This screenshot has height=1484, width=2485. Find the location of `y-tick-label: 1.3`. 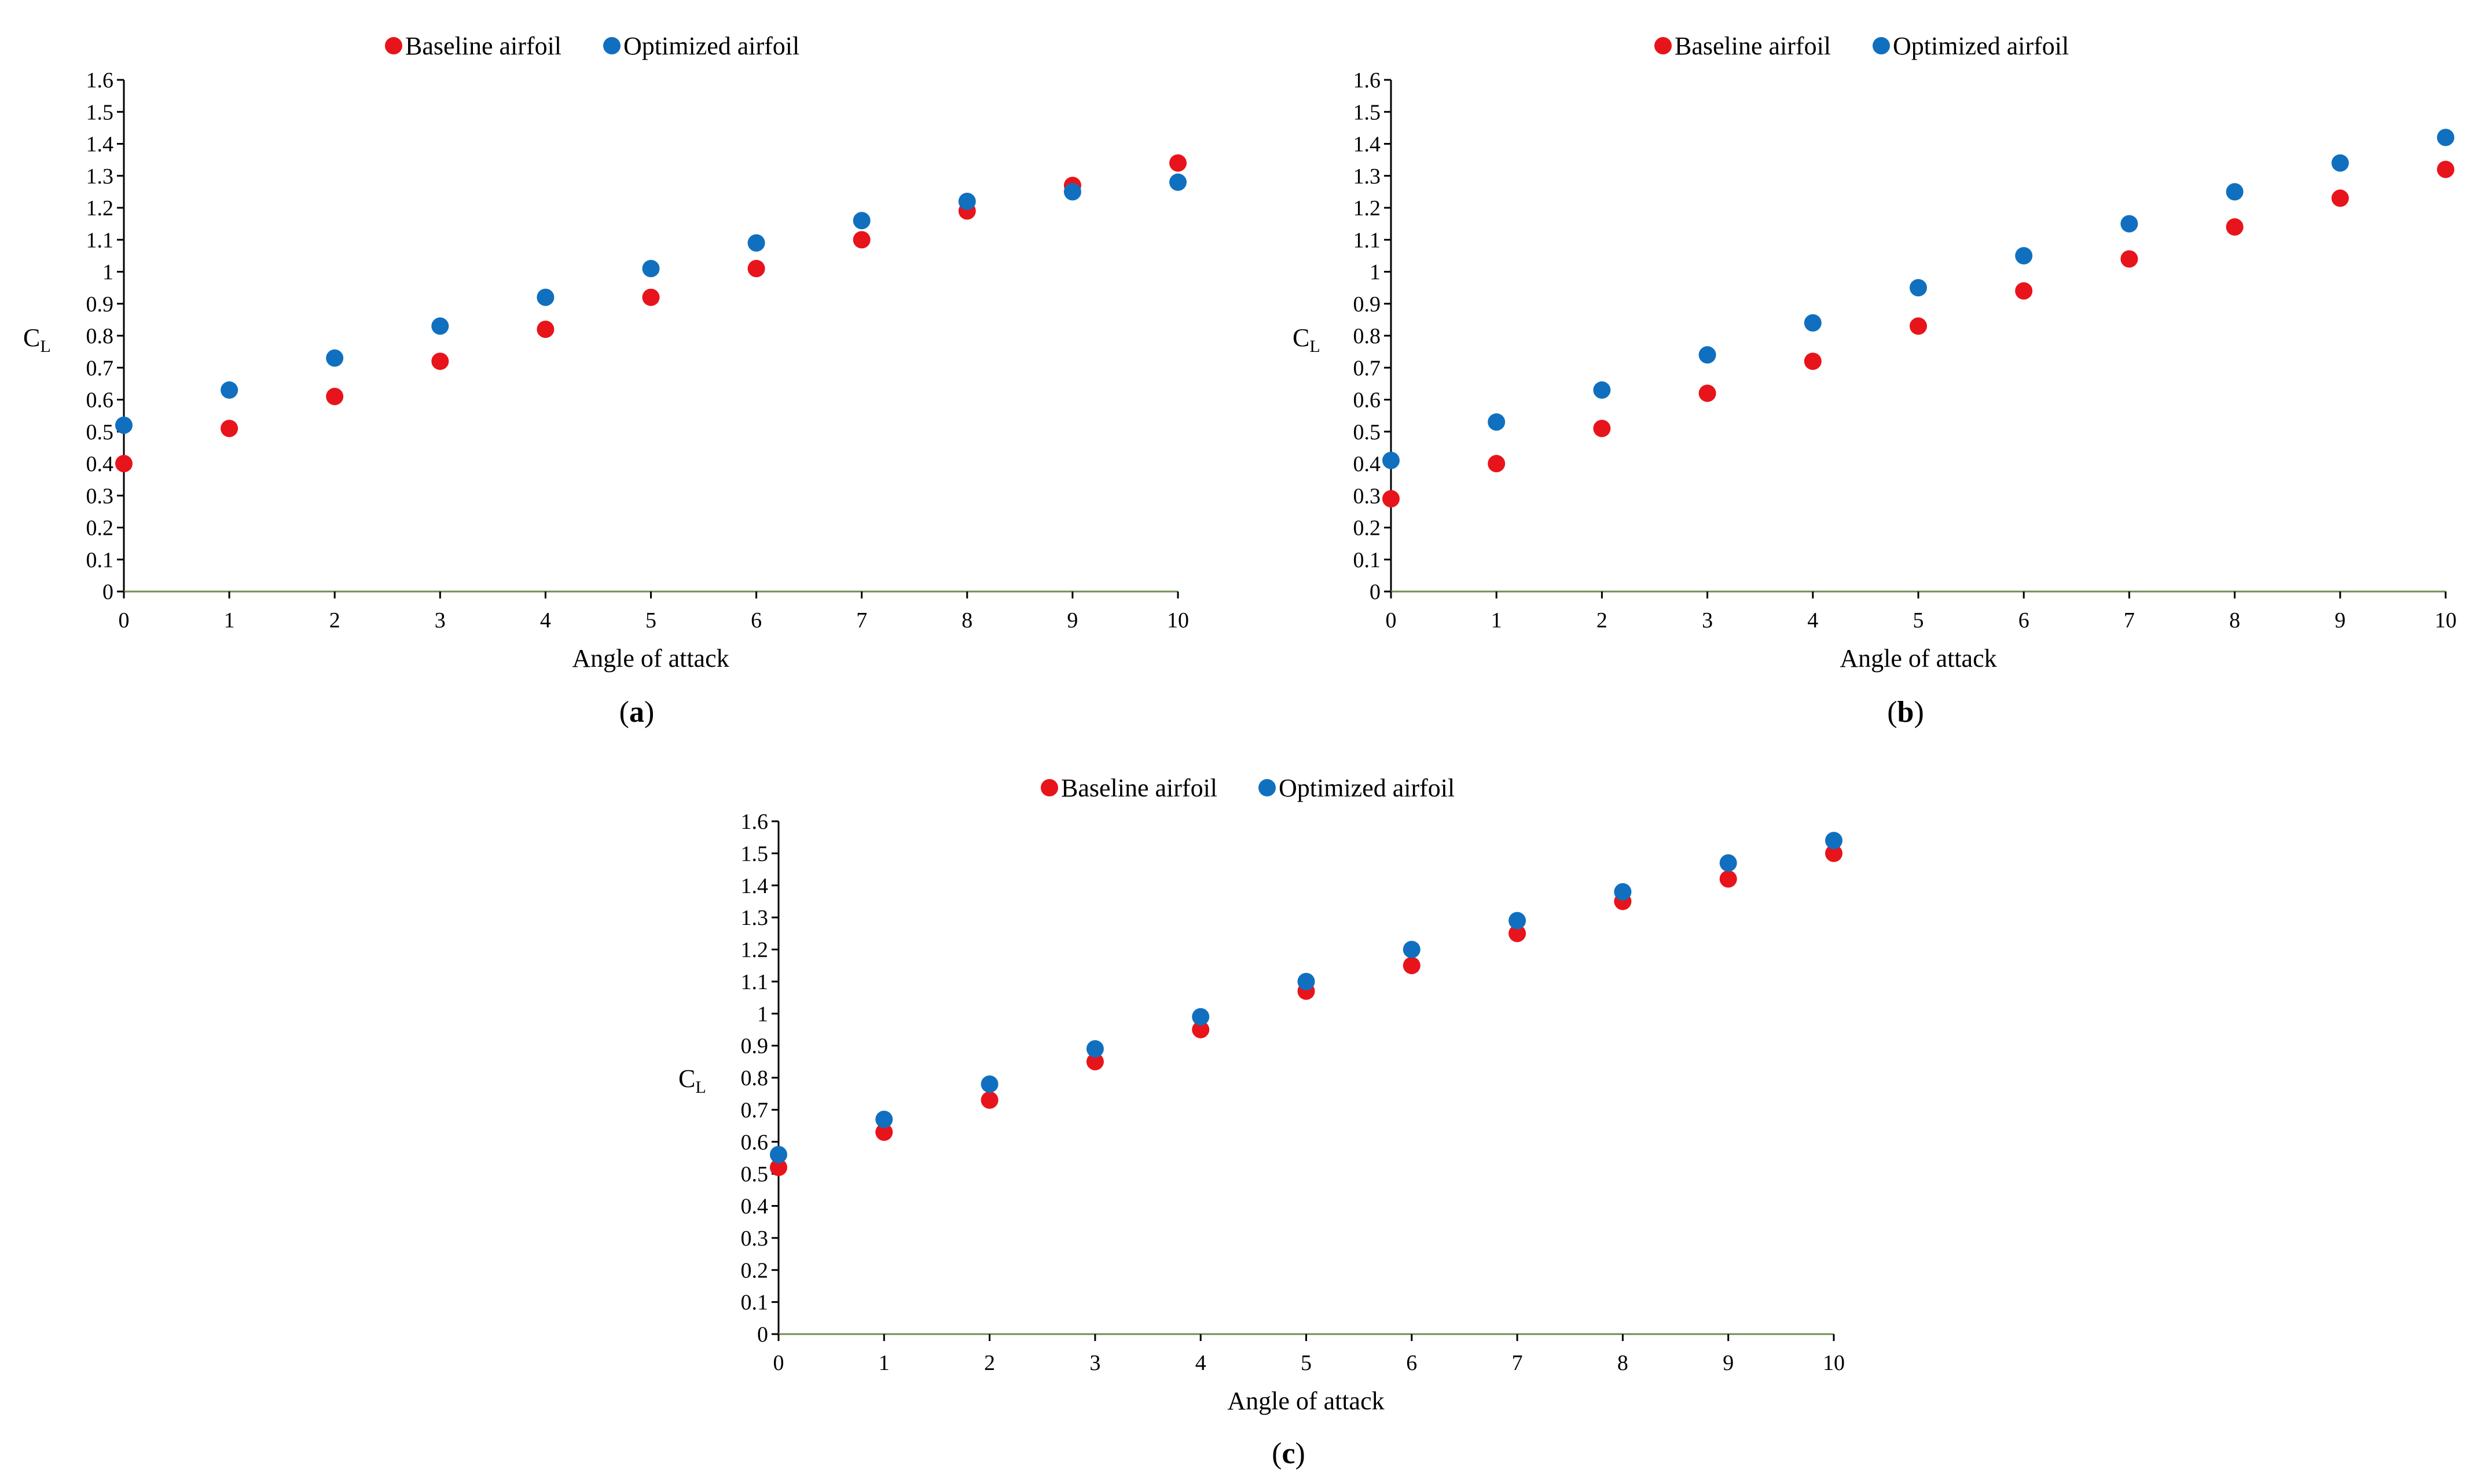

y-tick-label: 1.3 is located at coordinates (1367, 177).